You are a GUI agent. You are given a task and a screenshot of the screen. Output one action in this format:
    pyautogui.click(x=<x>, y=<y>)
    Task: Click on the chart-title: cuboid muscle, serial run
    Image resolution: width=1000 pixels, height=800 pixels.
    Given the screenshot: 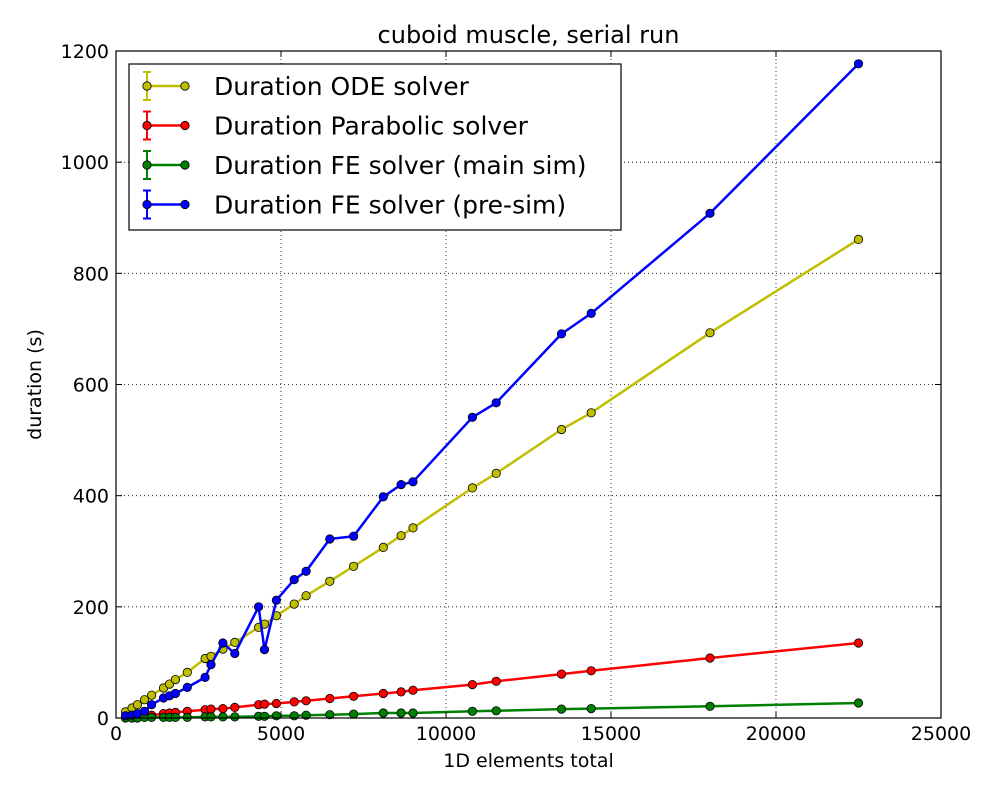 What is the action you would take?
    pyautogui.click(x=529, y=35)
    